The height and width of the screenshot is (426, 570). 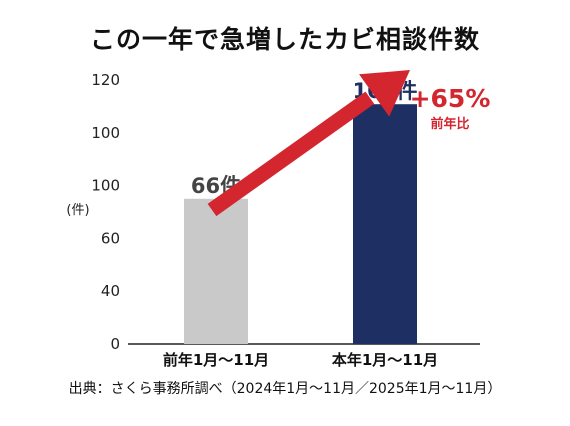 I want to click on x-category-label: 本年1月〜11月, so click(x=385, y=360).